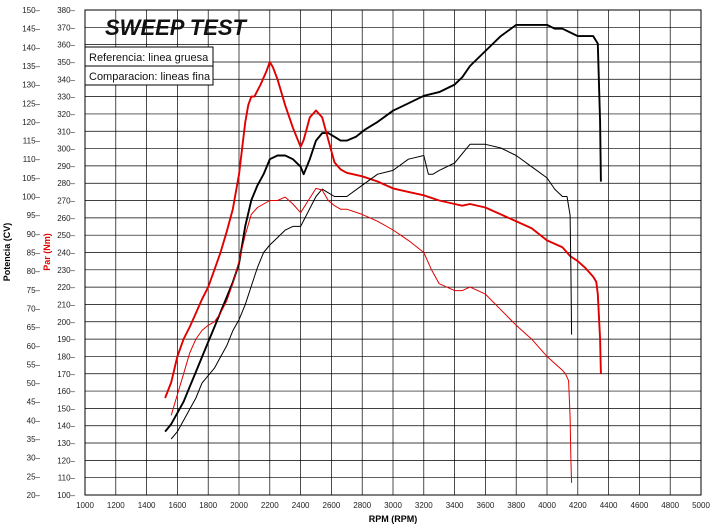  I want to click on y-tick-label-torque: 100–, so click(66, 495).